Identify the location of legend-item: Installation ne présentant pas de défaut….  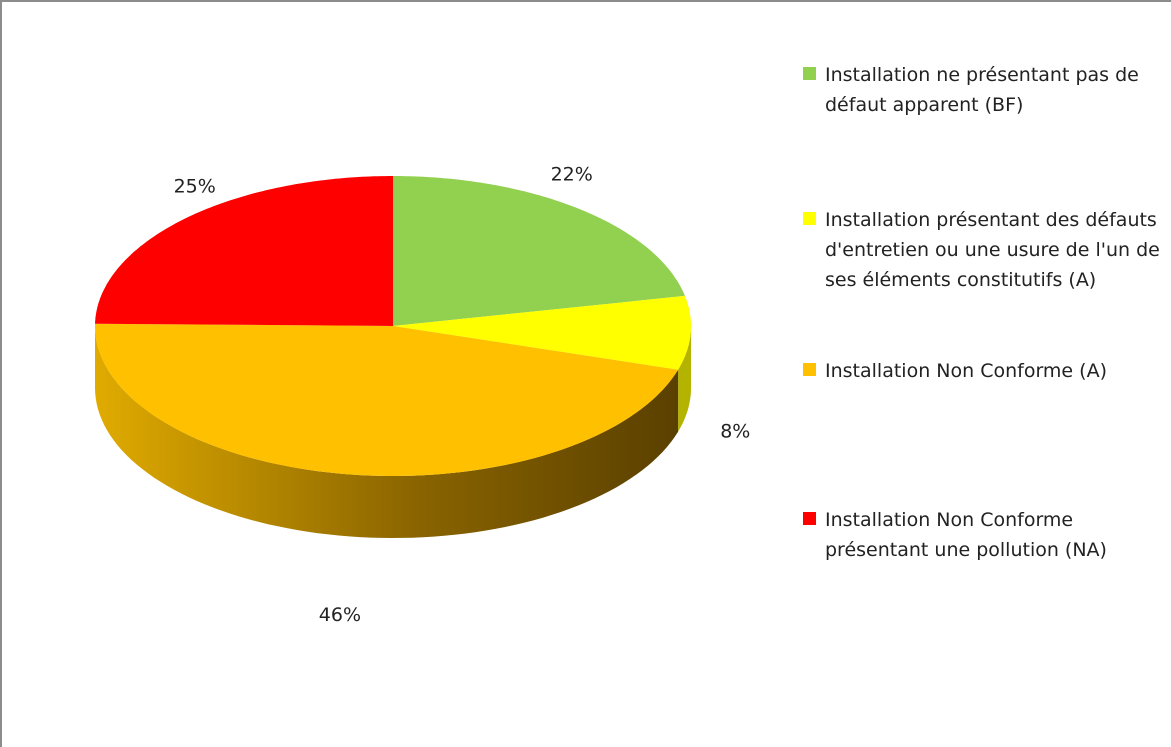
(983, 90).